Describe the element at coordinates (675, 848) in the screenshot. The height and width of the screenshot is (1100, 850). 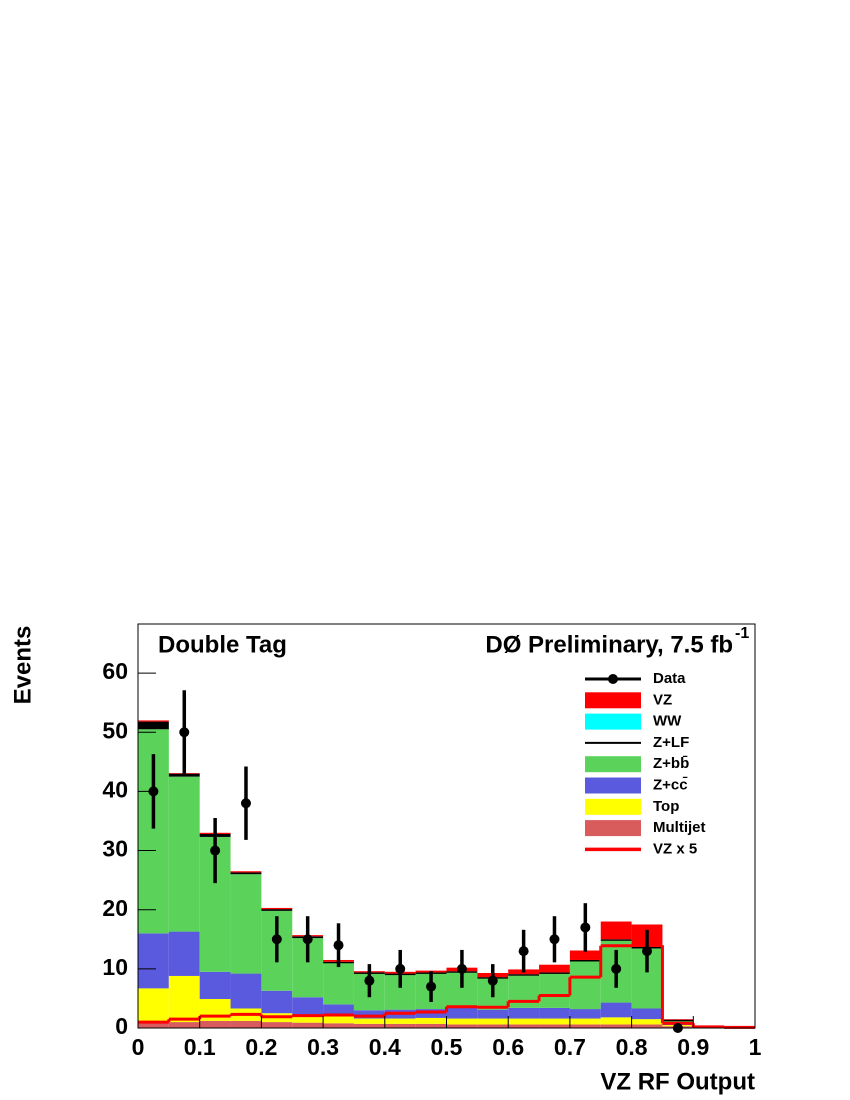
I see `legend-label: VZ x 5` at that location.